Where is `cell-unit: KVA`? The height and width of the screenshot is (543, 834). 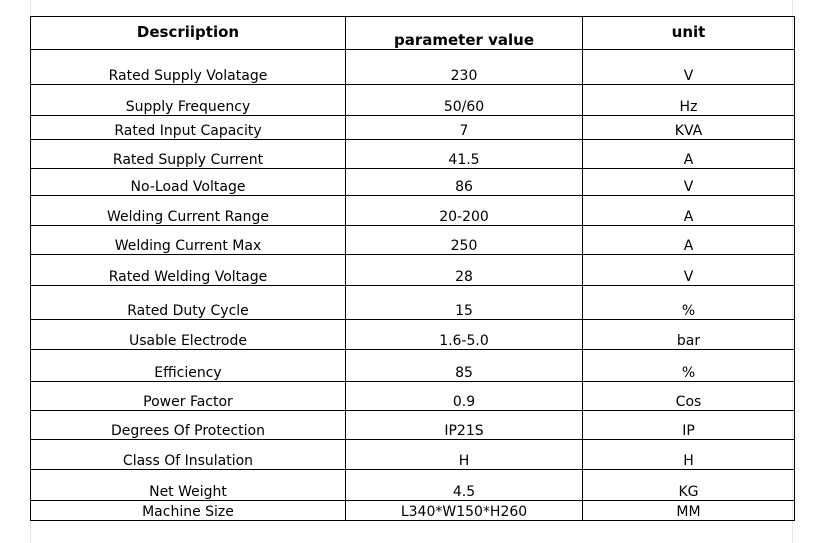 cell-unit: KVA is located at coordinates (688, 127).